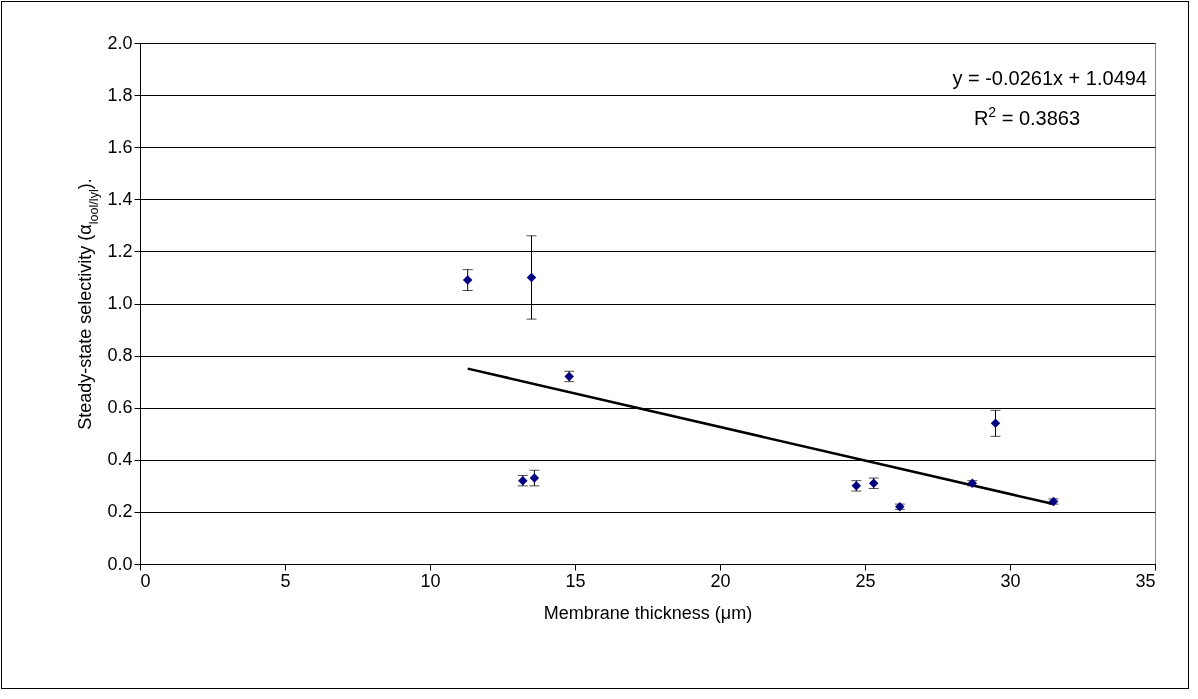 This screenshot has height=699, width=1198. Describe the element at coordinates (120, 94) in the screenshot. I see `y-tick-label: 1.8` at that location.